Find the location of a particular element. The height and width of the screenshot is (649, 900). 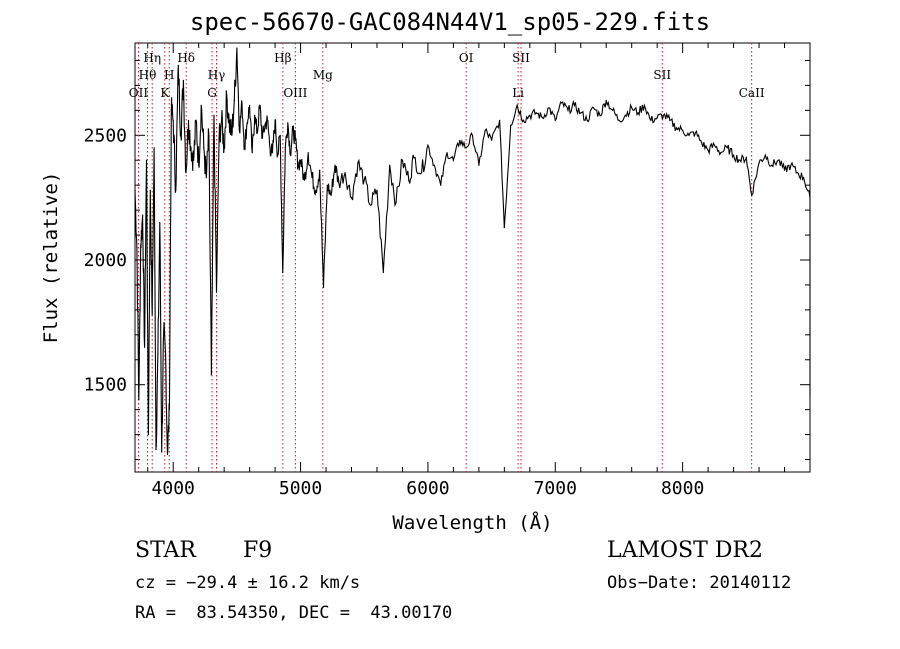

x-tick-label: 8000 is located at coordinates (682, 488).